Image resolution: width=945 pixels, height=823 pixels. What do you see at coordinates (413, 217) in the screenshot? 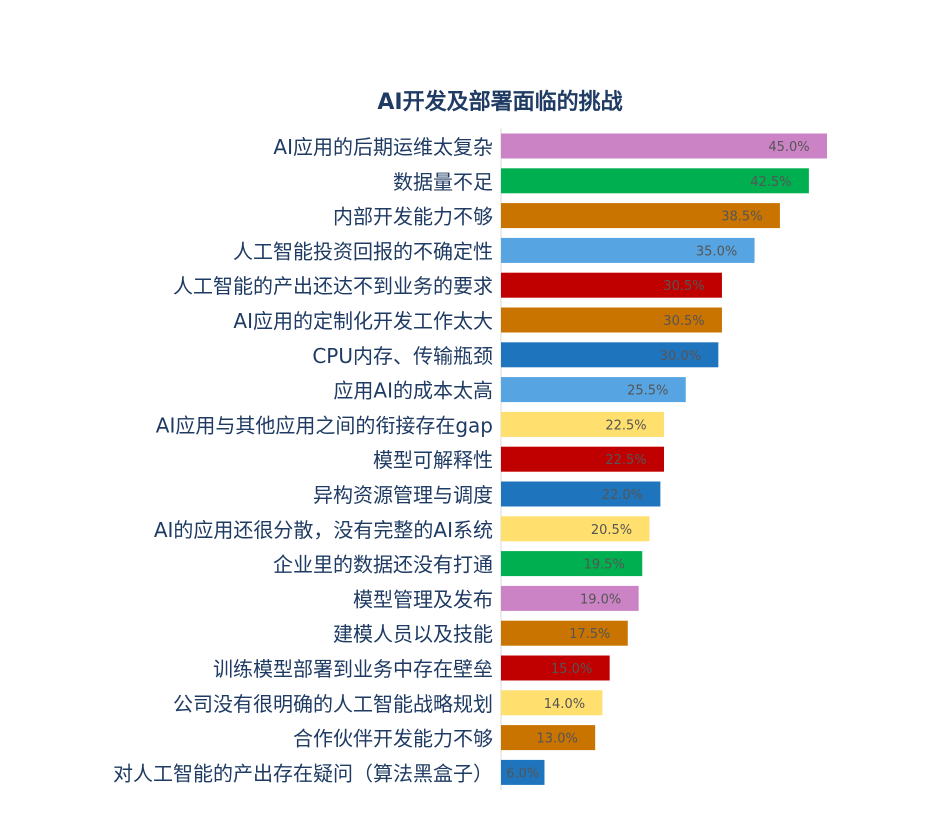
I see `category-label: 内部开发能力不够` at bounding box center [413, 217].